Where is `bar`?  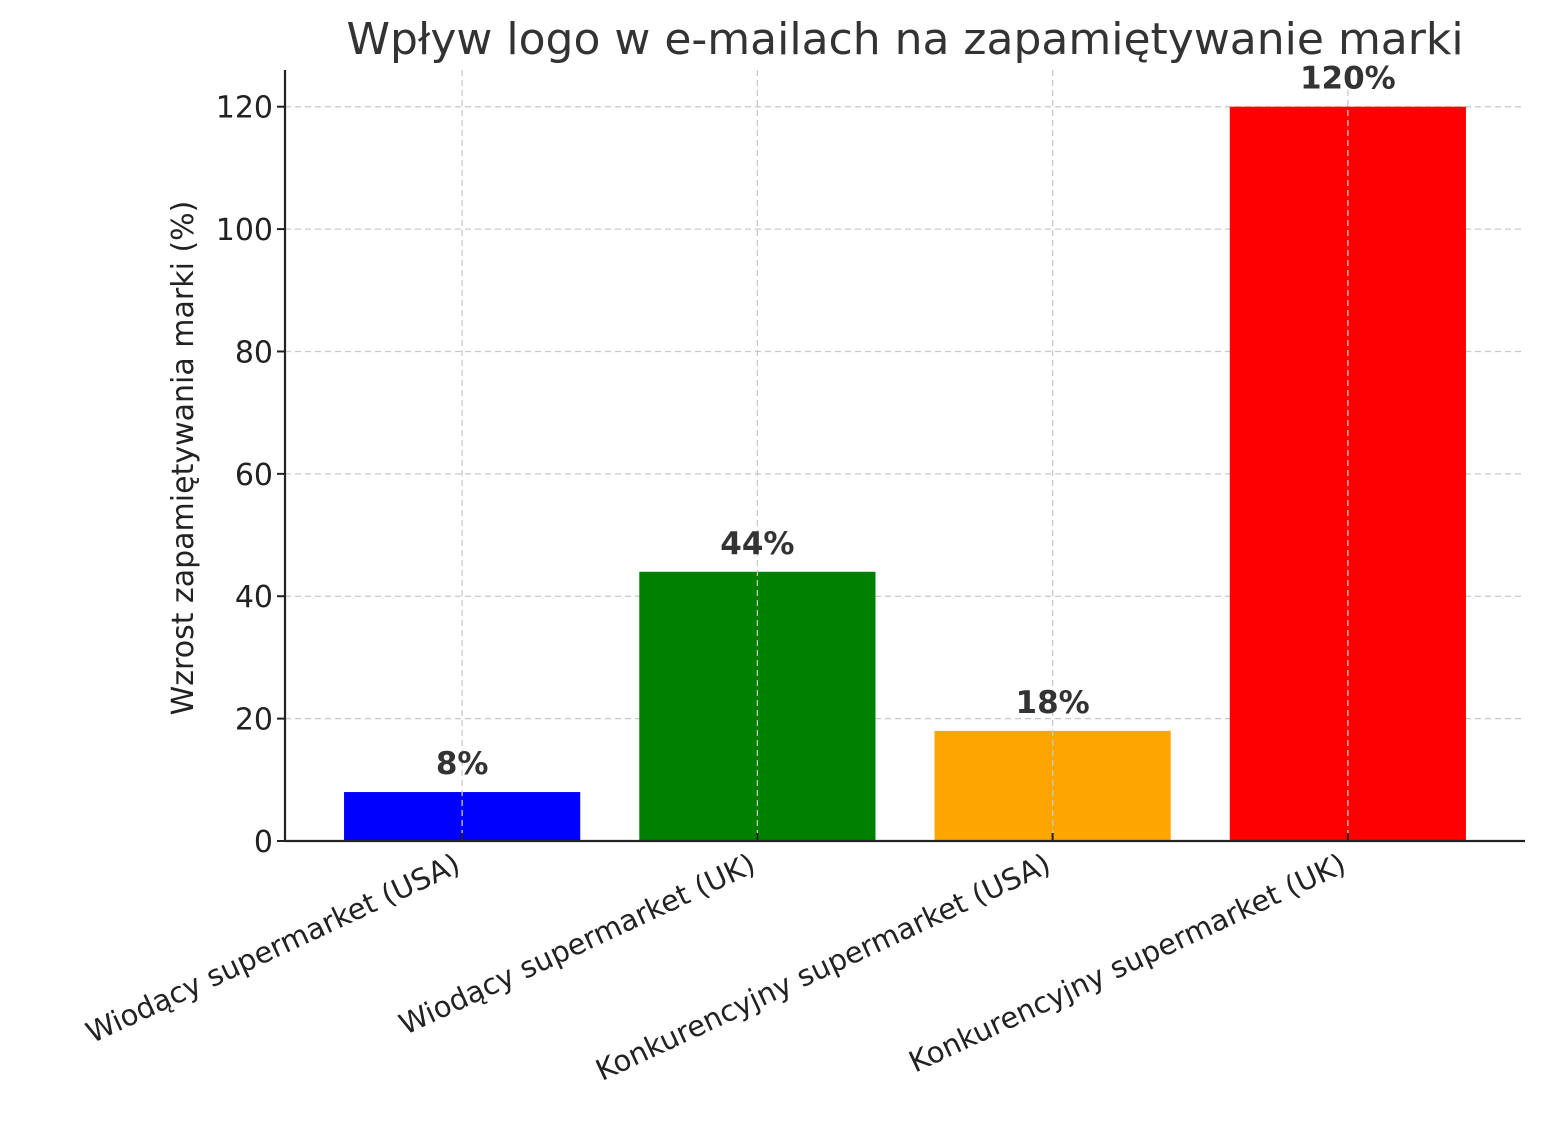
bar is located at coordinates (757, 706).